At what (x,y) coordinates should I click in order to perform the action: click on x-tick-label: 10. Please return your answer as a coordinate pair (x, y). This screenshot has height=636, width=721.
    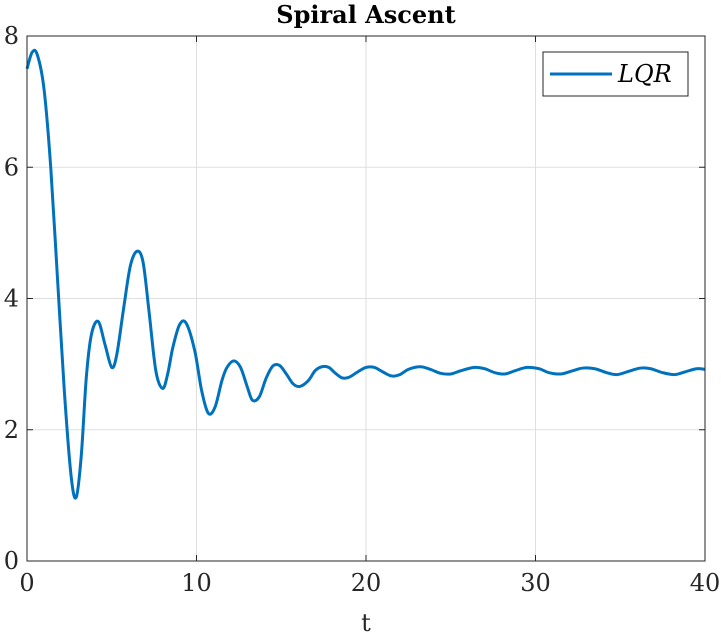
    Looking at the image, I should click on (196, 583).